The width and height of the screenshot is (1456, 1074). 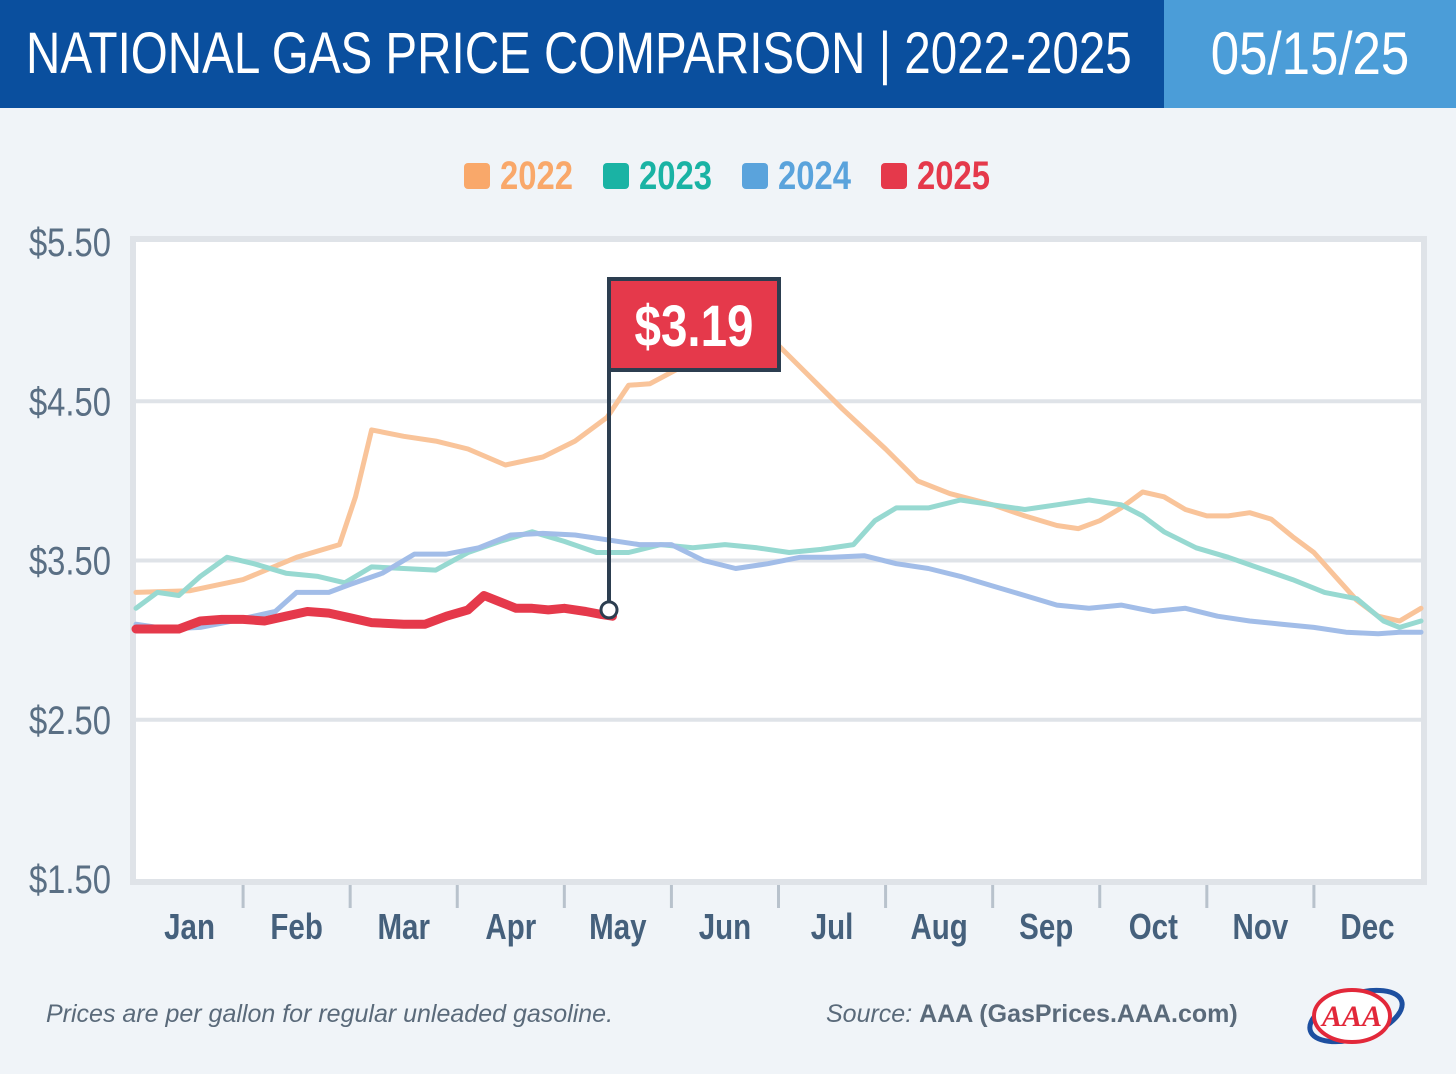 I want to click on title-main: NATIONAL GAS PRICE COMPARISON, so click(x=446, y=53).